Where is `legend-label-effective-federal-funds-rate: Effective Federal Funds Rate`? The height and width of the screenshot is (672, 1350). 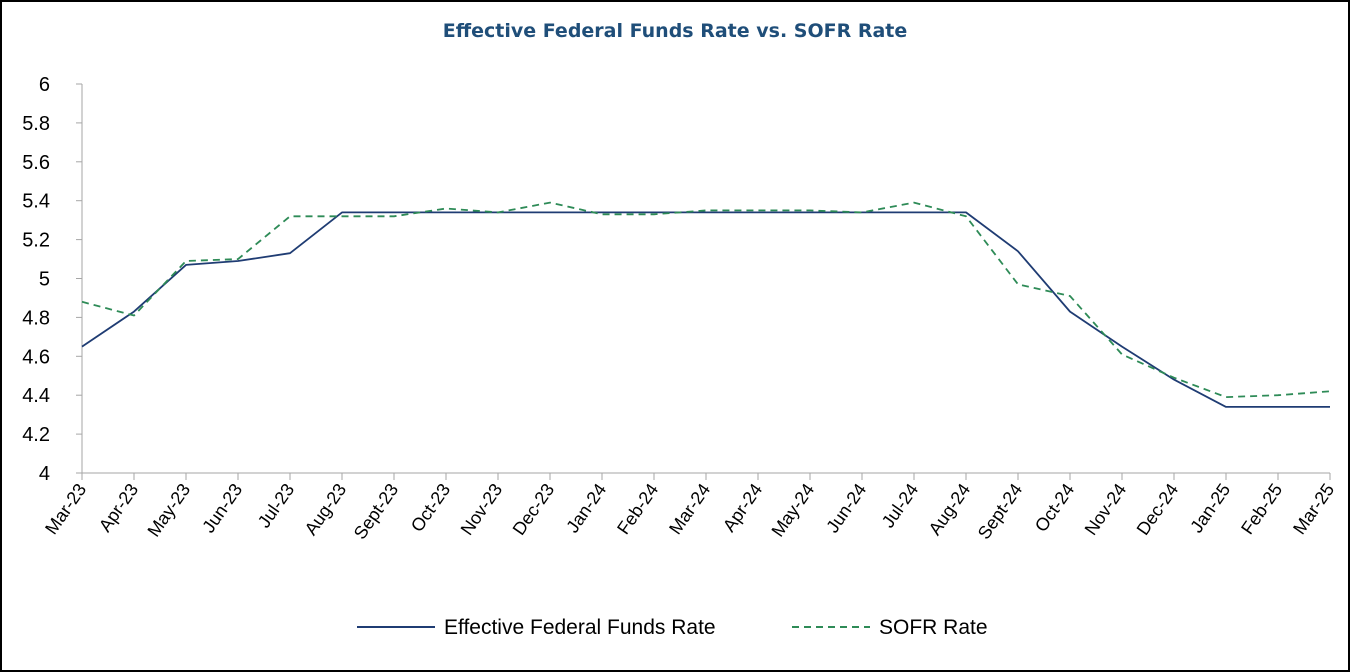 legend-label-effective-federal-funds-rate: Effective Federal Funds Rate is located at coordinates (580, 627).